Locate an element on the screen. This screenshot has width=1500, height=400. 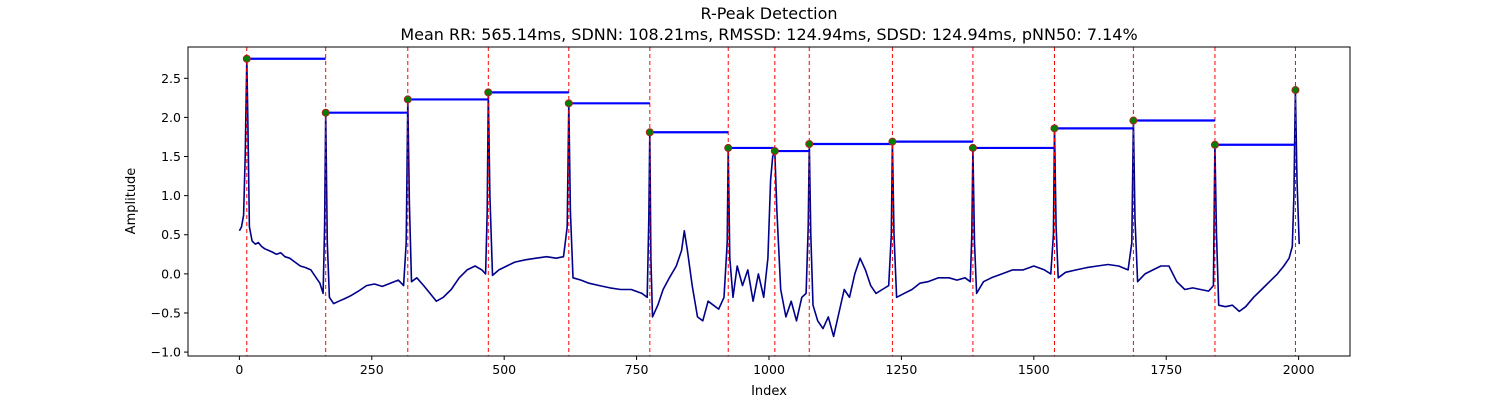
chart-title: R-Peak Detection is located at coordinates (768, 13).